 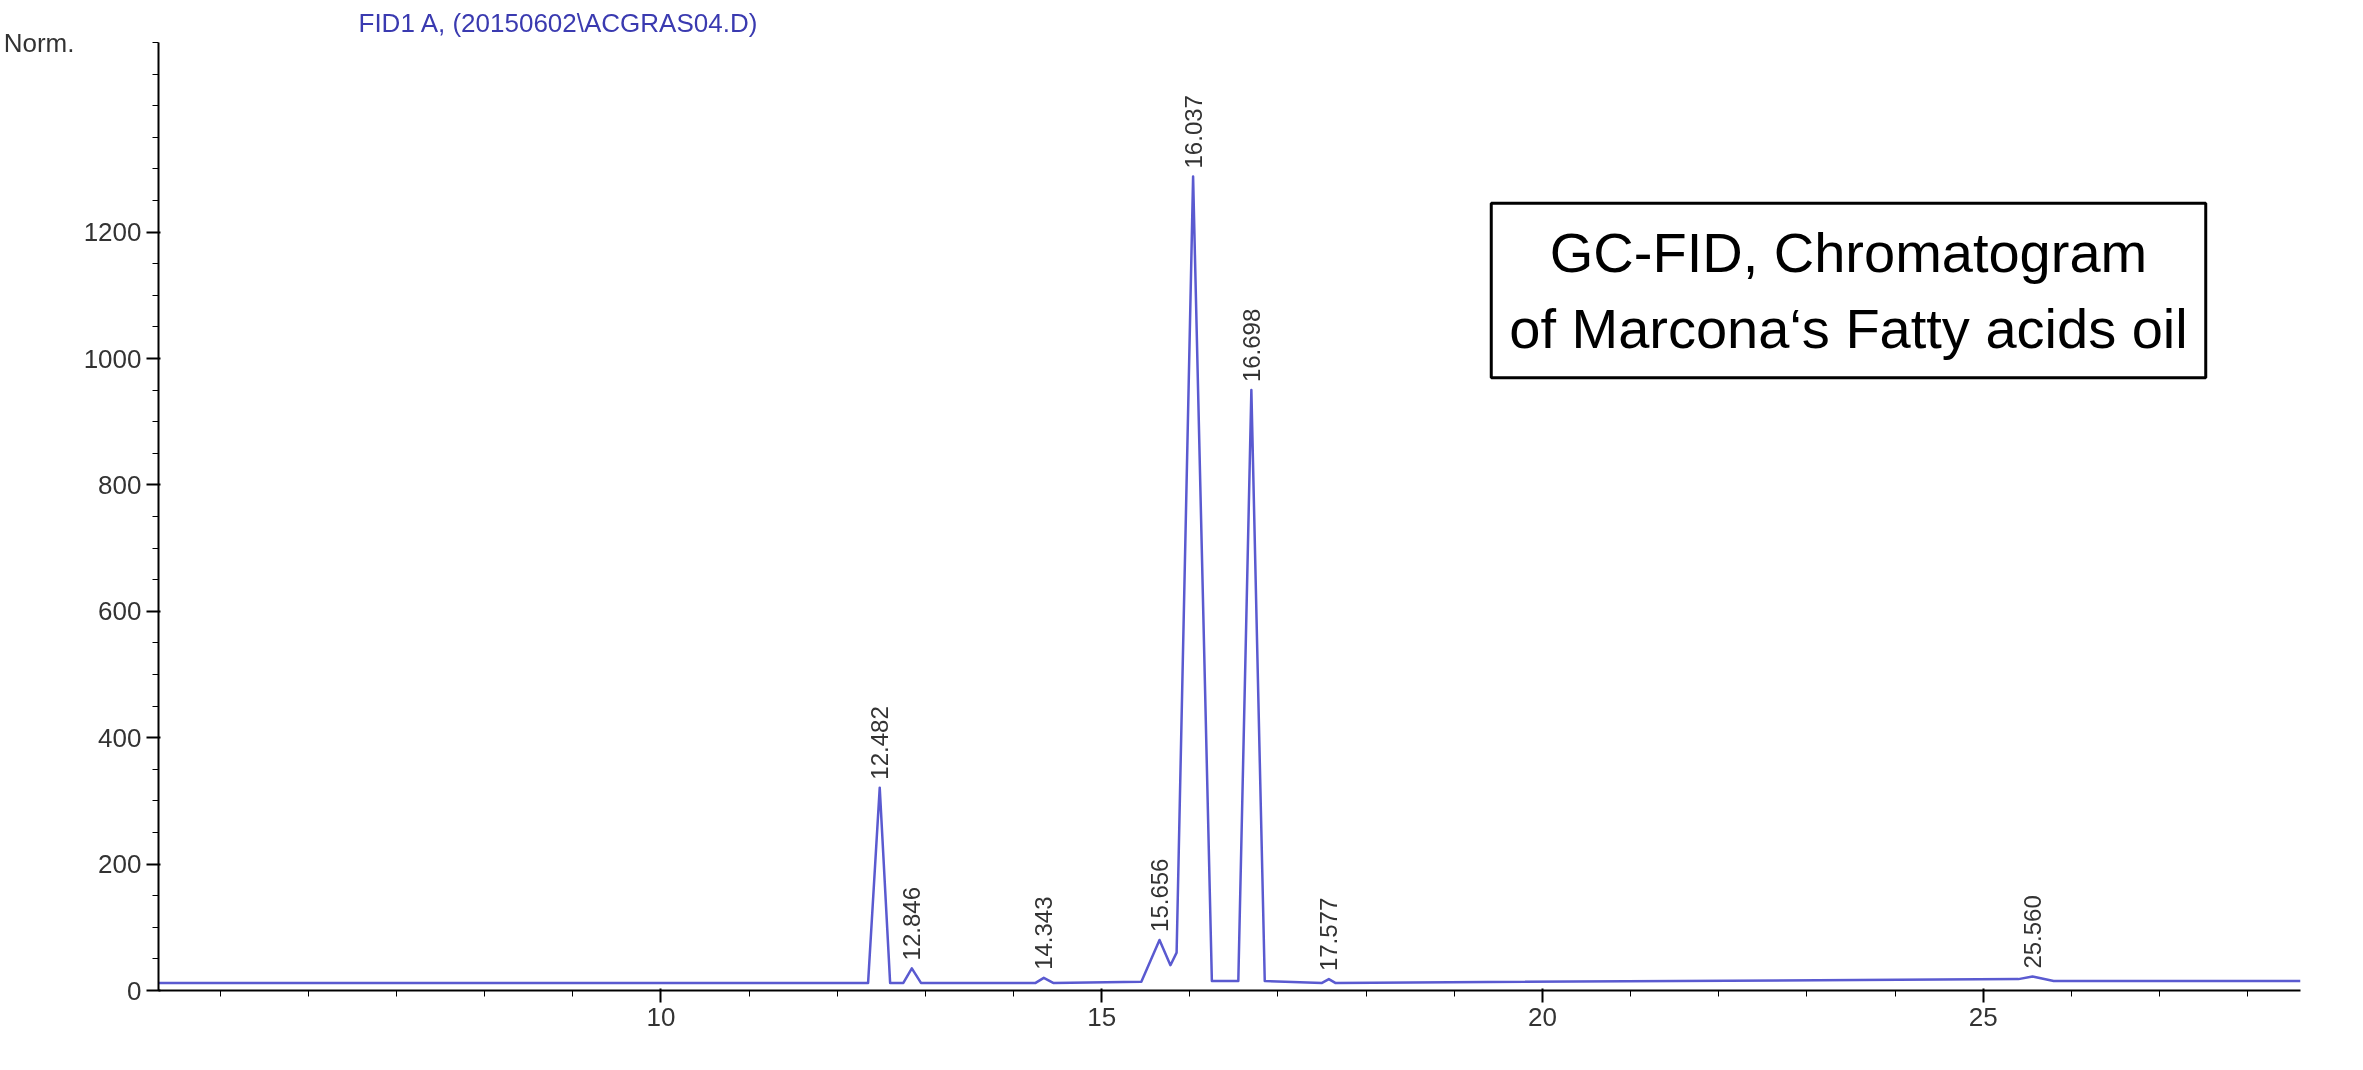 I want to click on annotation: 17.577, so click(x=1329, y=934).